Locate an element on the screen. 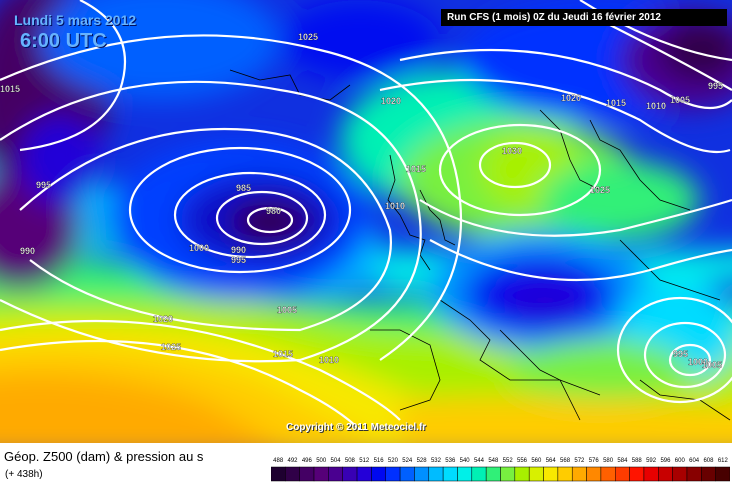  scale-label: 492 is located at coordinates (293, 461).